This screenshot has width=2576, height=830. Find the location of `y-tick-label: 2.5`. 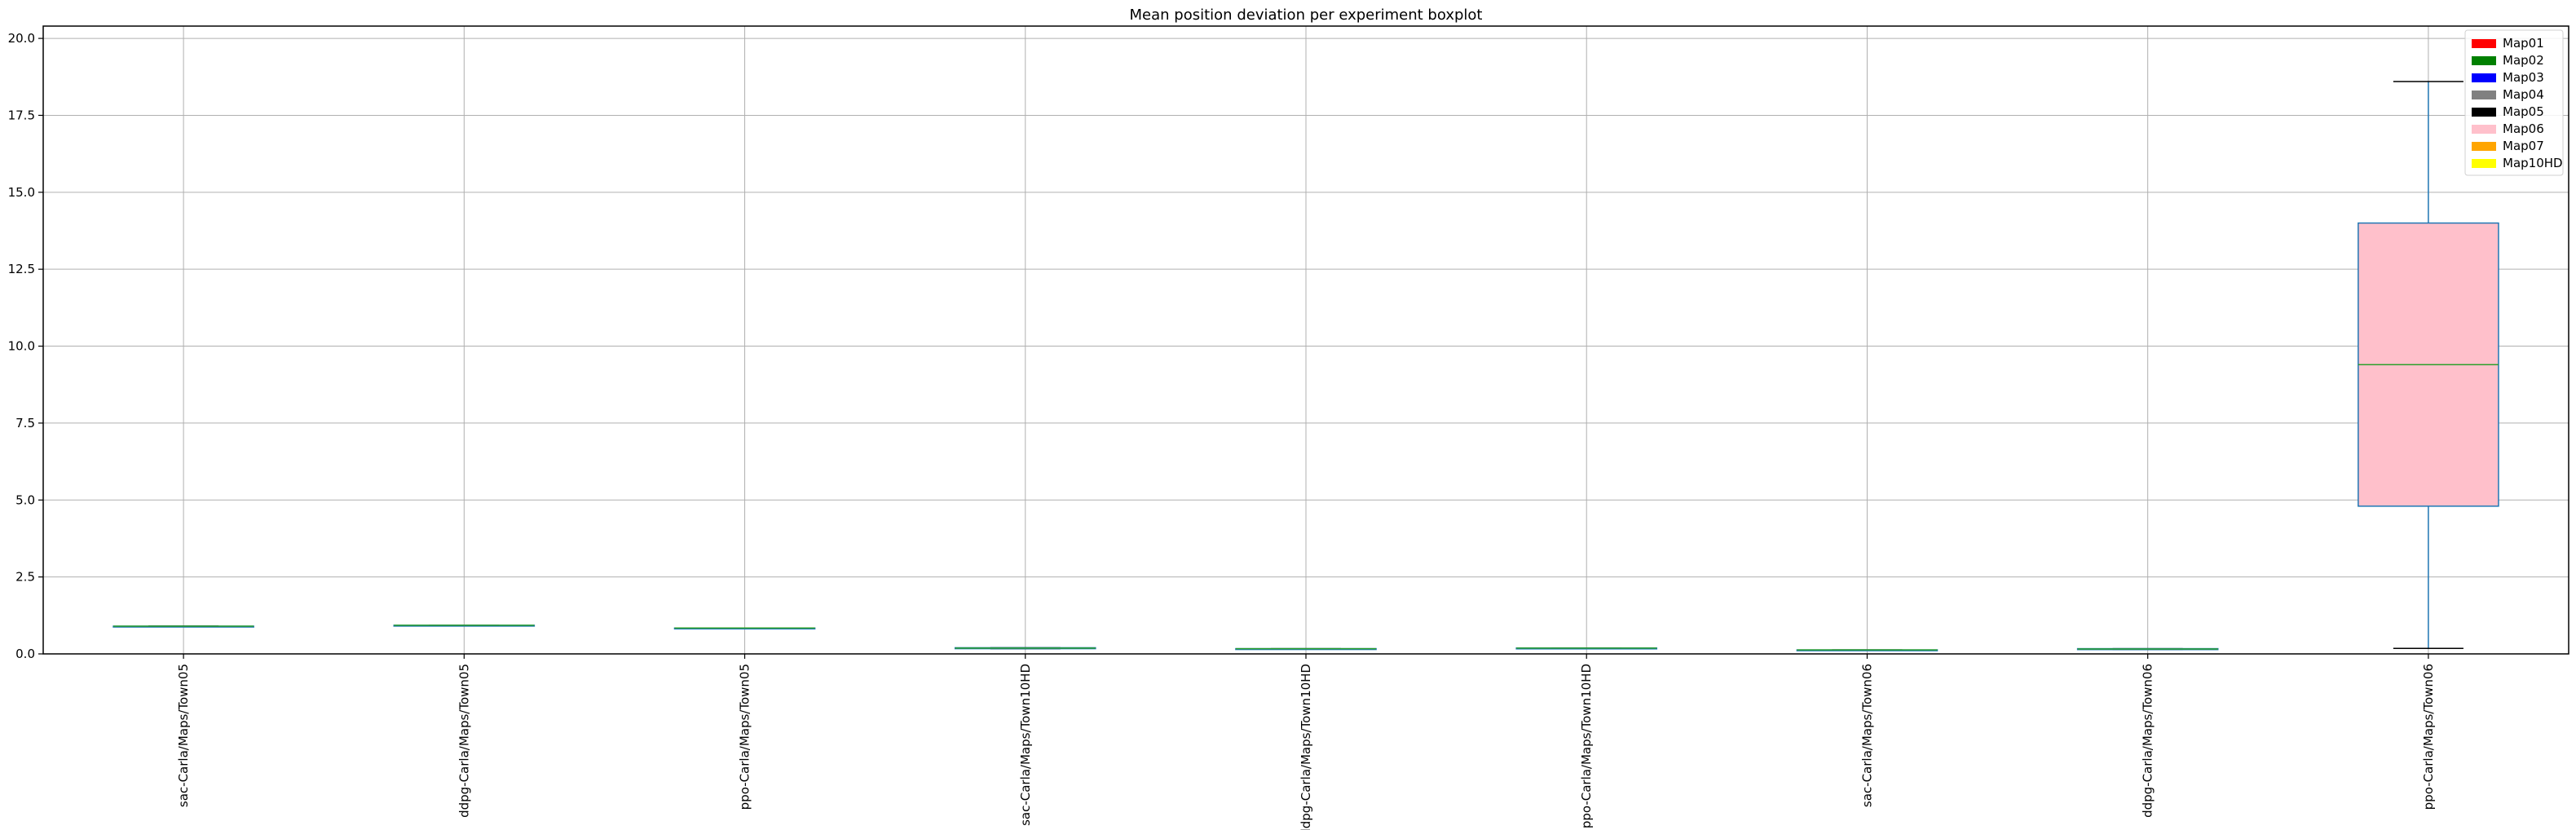

y-tick-label: 2.5 is located at coordinates (25, 577).